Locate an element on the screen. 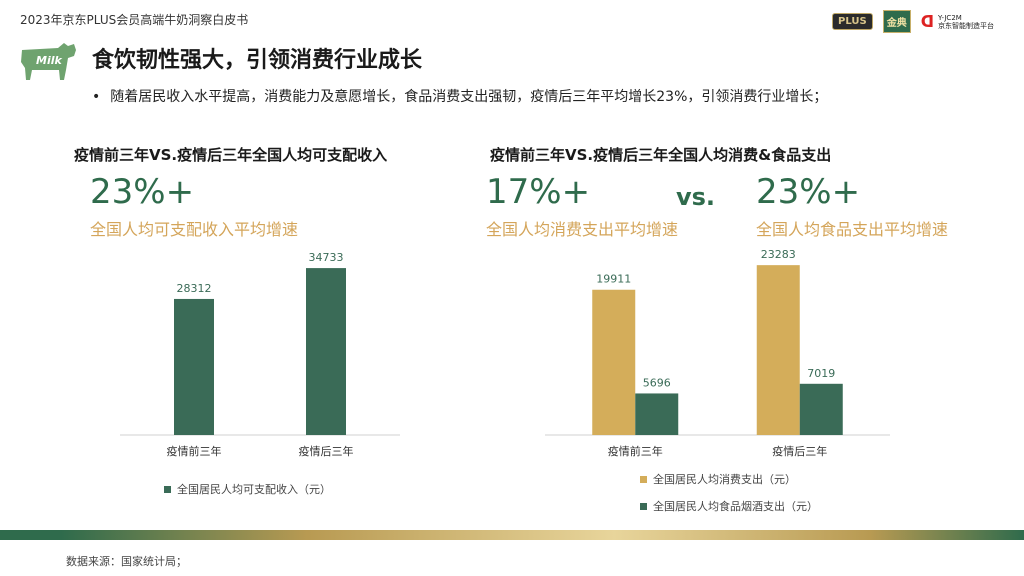  food-legend: 全国居民人均食品烟酒支出（元） is located at coordinates (729, 506).